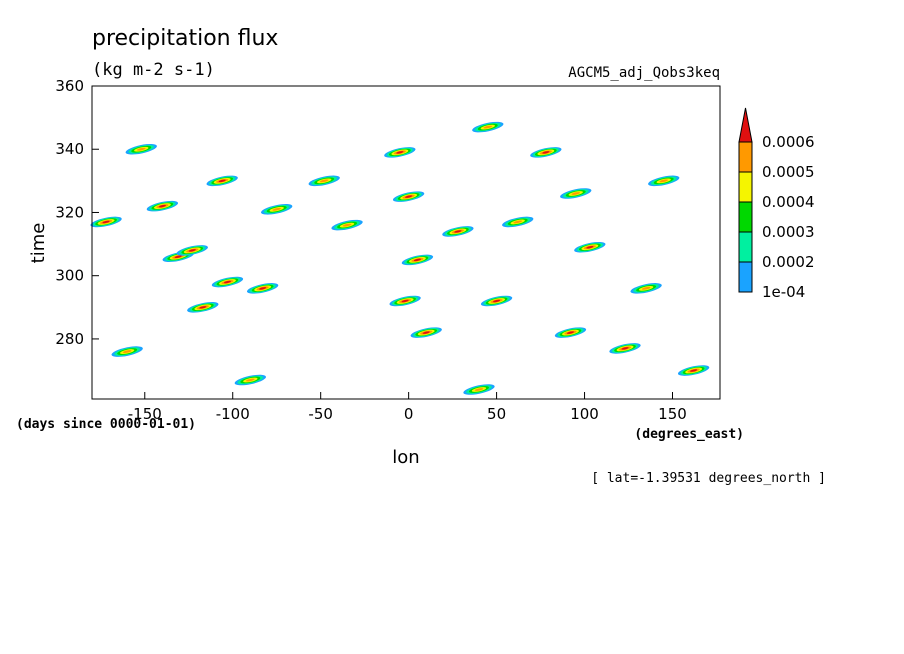 The height and width of the screenshot is (654, 904). What do you see at coordinates (644, 73) in the screenshot?
I see `dataset-label: AGCM5_adj_Qobs3keq` at bounding box center [644, 73].